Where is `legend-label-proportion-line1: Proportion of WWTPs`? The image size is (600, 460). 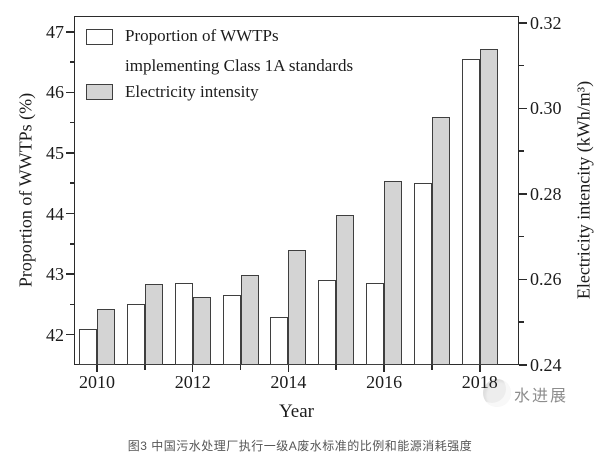
legend-label-proportion-line1: Proportion of WWTPs is located at coordinates (202, 35).